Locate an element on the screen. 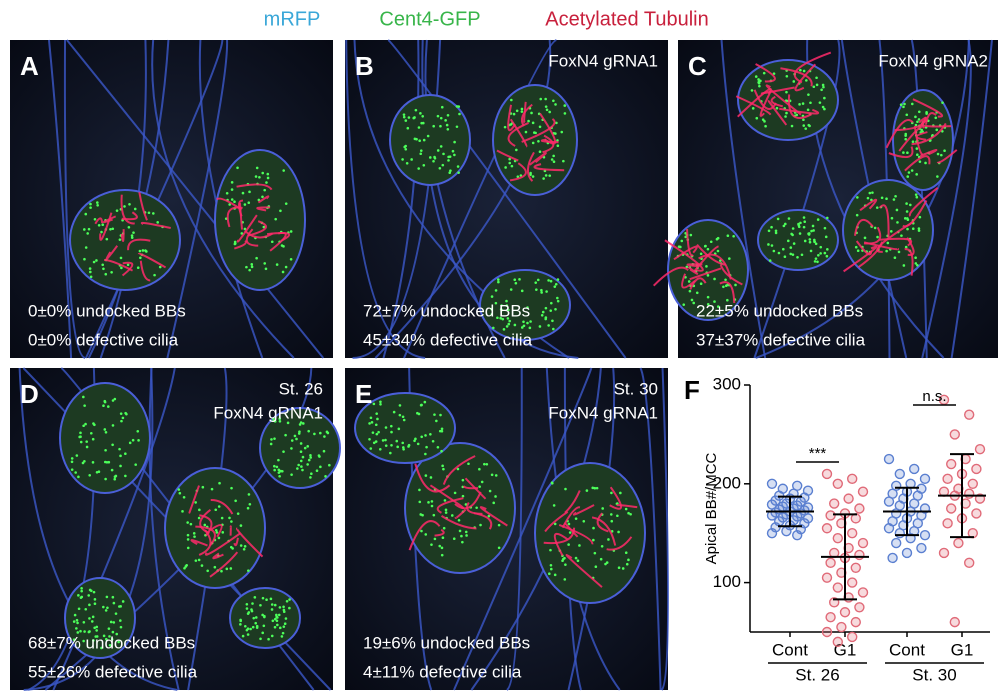 The width and height of the screenshot is (1008, 697). cell is located at coordinates (260, 220).